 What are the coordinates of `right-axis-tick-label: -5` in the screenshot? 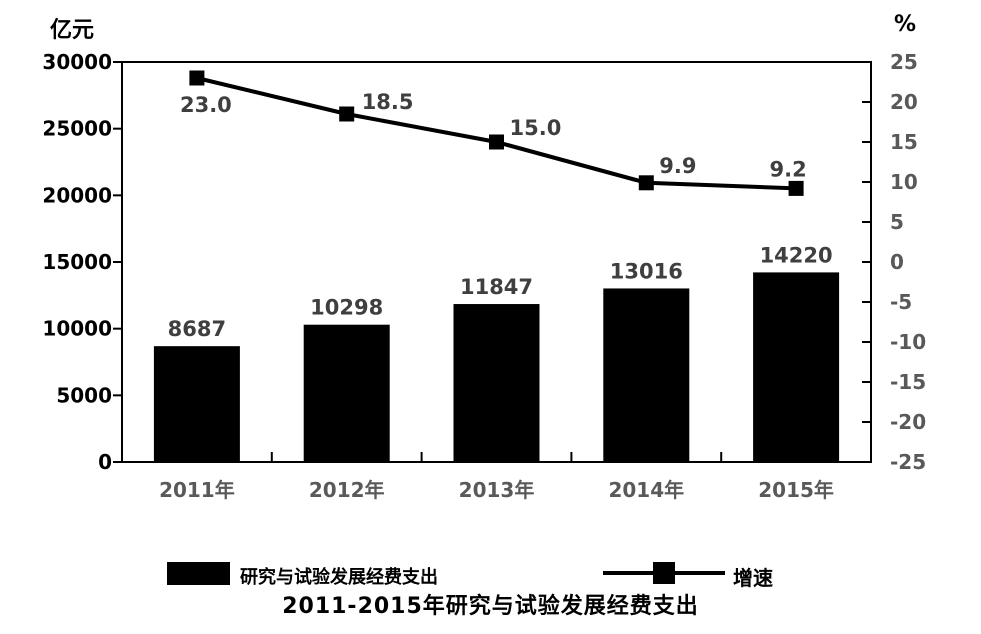 It's located at (901, 302).